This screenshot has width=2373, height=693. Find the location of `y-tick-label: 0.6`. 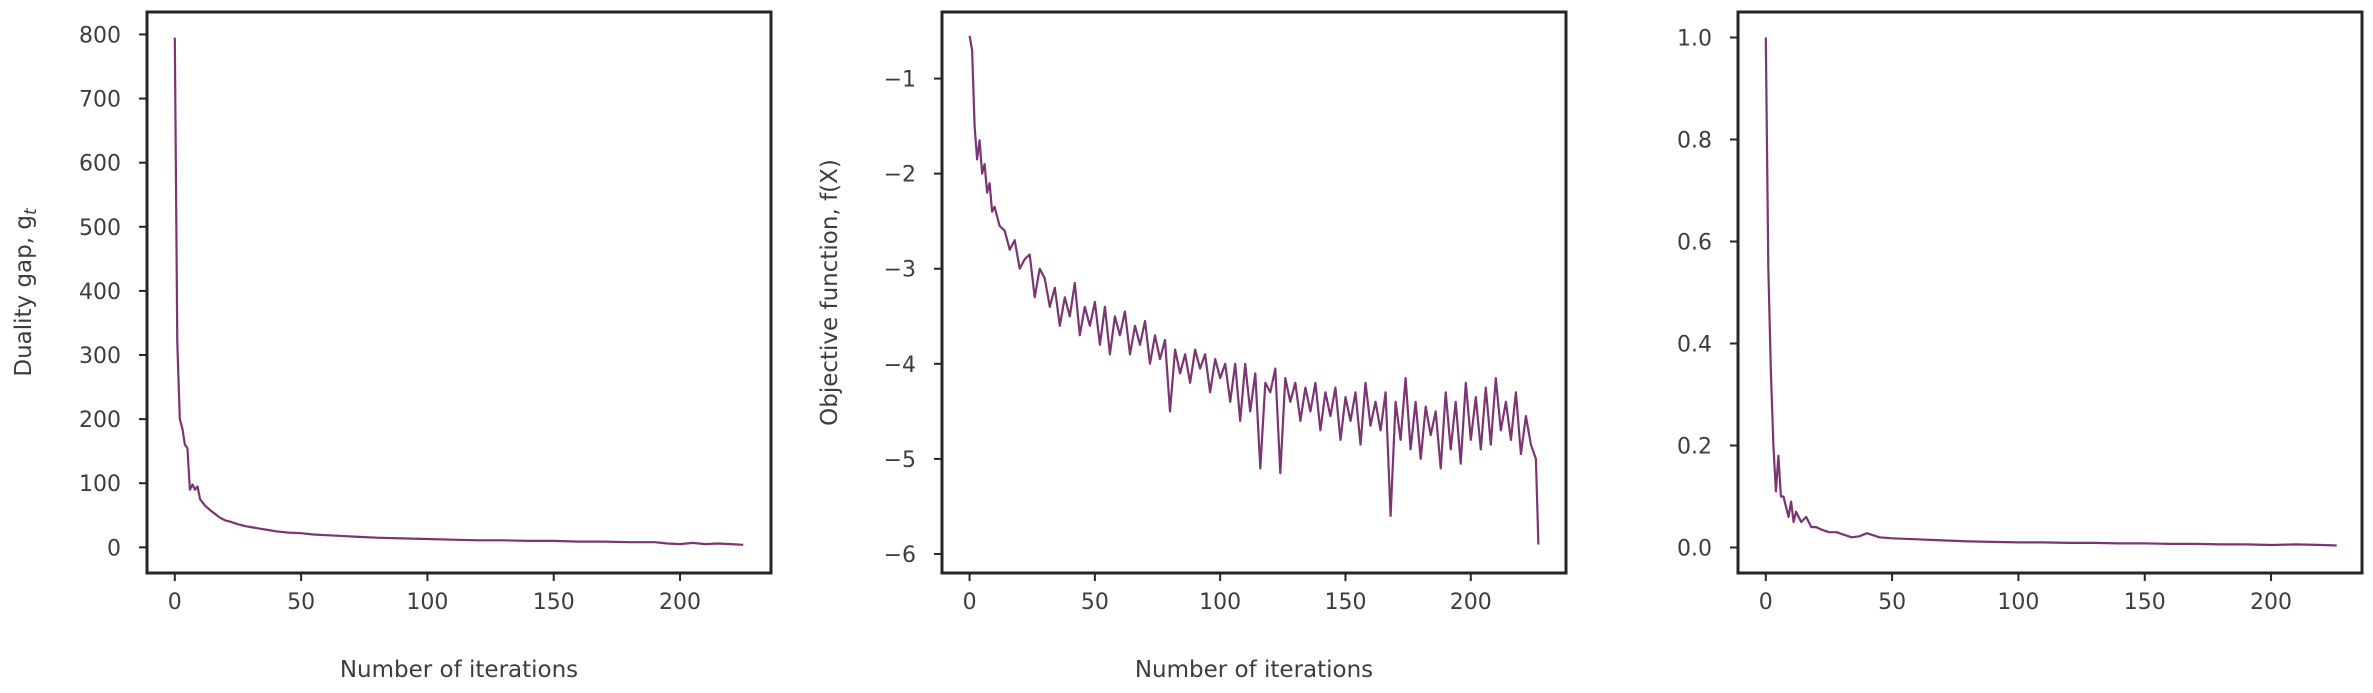

y-tick-label: 0.6 is located at coordinates (1694, 243).